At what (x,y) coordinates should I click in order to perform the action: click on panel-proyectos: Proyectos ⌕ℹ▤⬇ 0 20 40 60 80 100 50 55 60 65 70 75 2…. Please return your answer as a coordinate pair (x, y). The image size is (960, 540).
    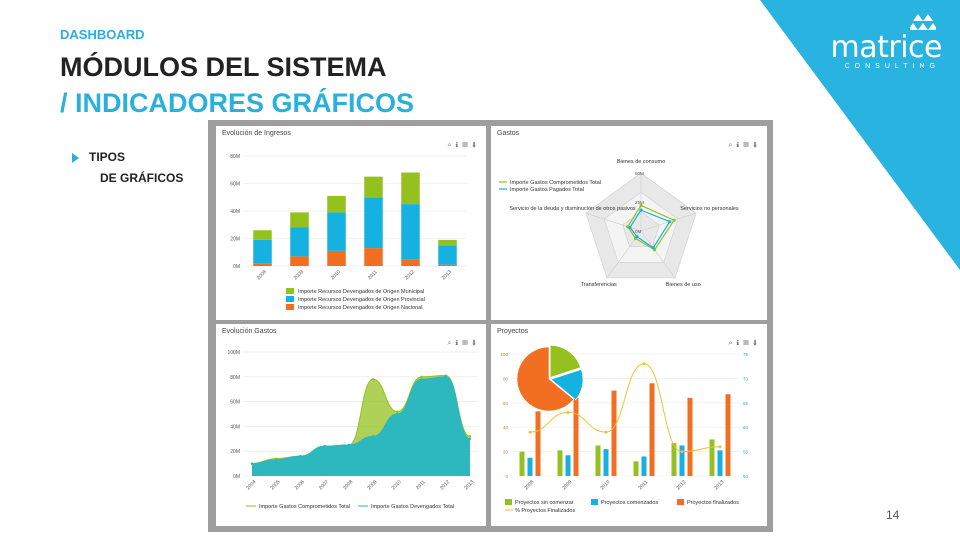
    Looking at the image, I should click on (629, 425).